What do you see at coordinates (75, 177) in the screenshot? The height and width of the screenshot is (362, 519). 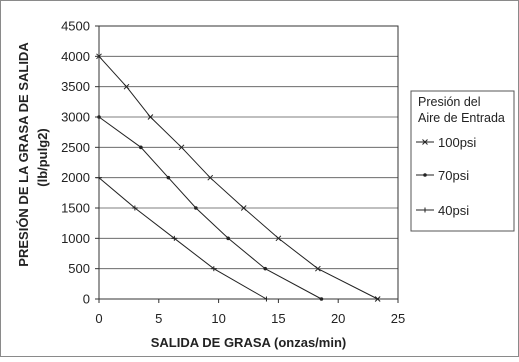 I see `y-tick-label: 2000` at bounding box center [75, 177].